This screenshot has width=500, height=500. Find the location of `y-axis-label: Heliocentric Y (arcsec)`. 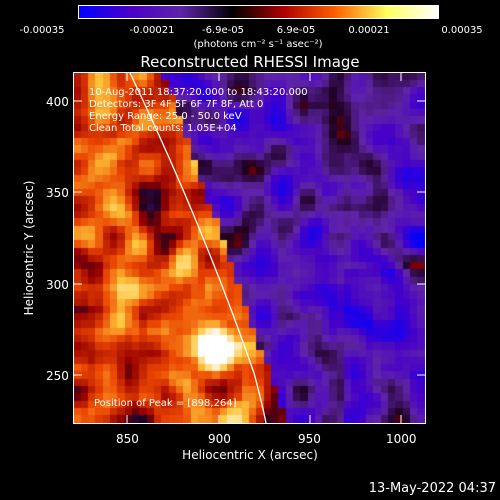

y-axis-label: Heliocentric Y (arcsec) is located at coordinates (29, 248).